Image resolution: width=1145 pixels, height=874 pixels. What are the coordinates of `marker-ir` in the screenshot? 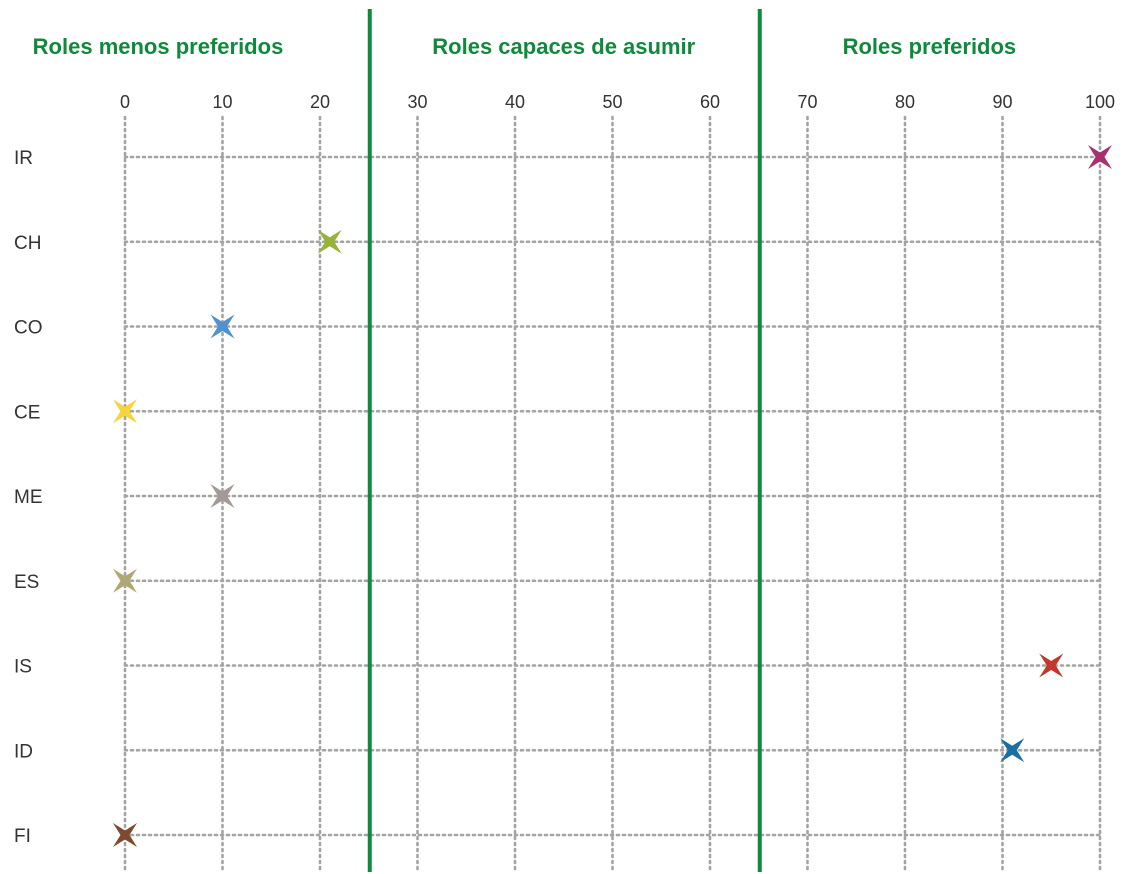 It's located at (1100, 157).